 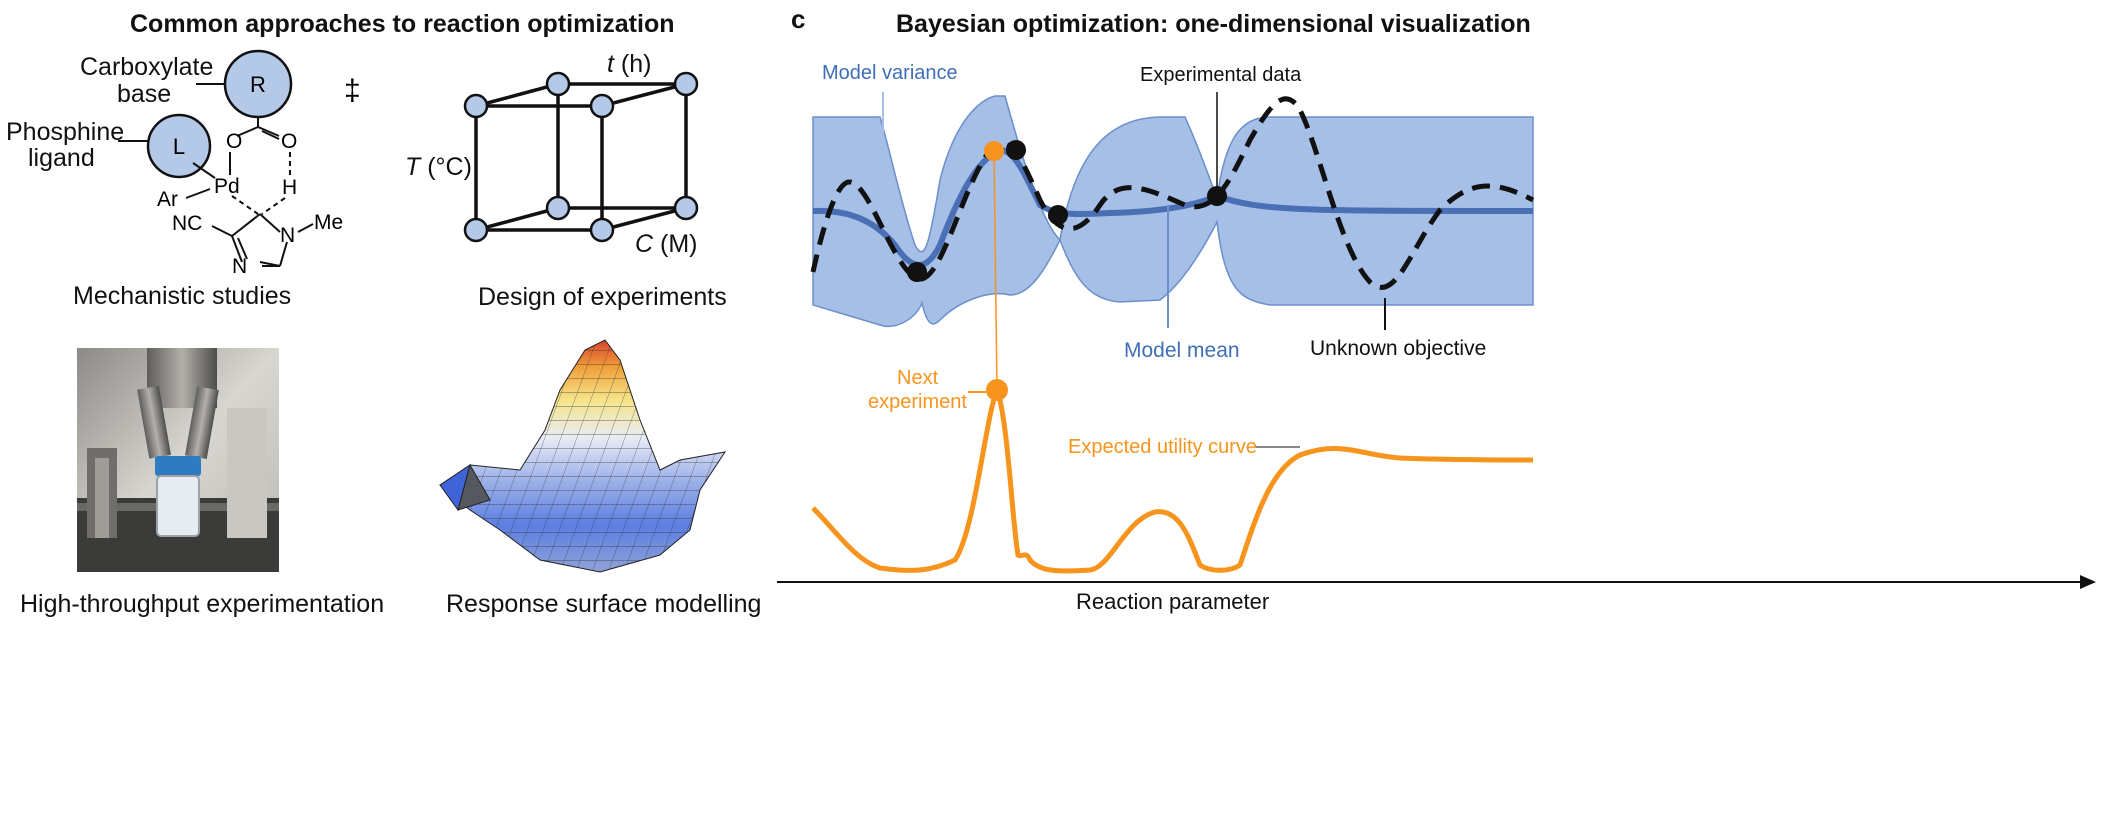 What do you see at coordinates (287, 235) in the screenshot?
I see `n-ring-top: N` at bounding box center [287, 235].